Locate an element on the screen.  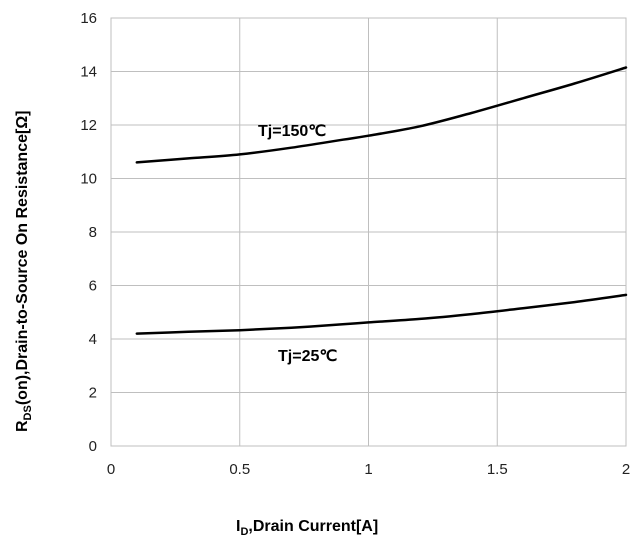
x-tick-labels: 0 0.5 1 1.5 2 is located at coordinates (368, 469).